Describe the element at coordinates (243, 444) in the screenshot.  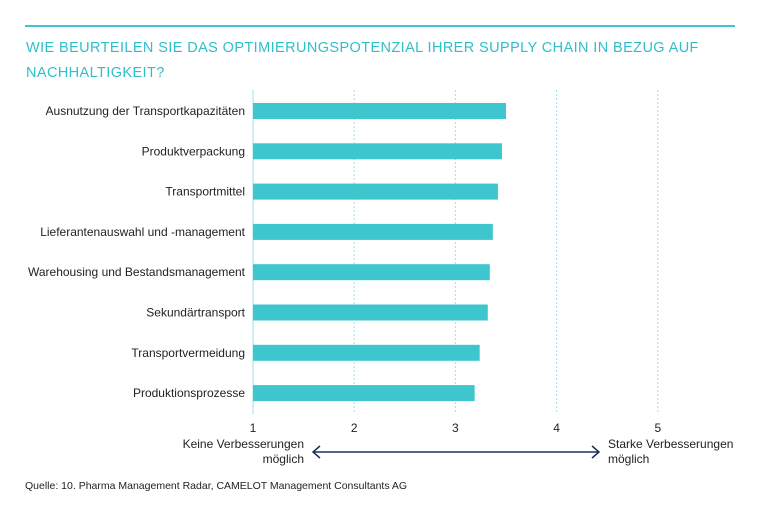
I see `scale-low-label: Keine Verbesserungen` at that location.